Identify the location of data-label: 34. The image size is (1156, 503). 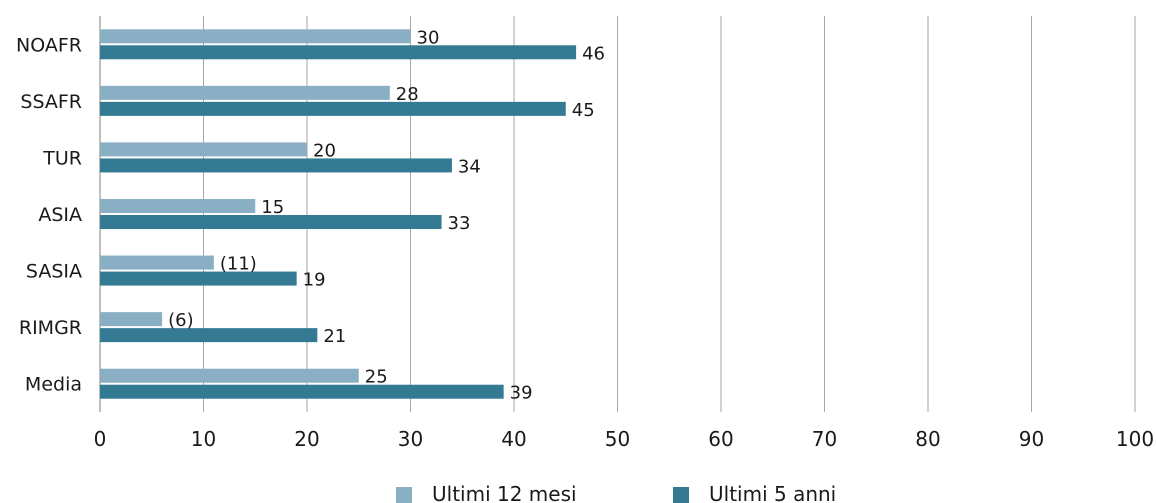
(469, 166).